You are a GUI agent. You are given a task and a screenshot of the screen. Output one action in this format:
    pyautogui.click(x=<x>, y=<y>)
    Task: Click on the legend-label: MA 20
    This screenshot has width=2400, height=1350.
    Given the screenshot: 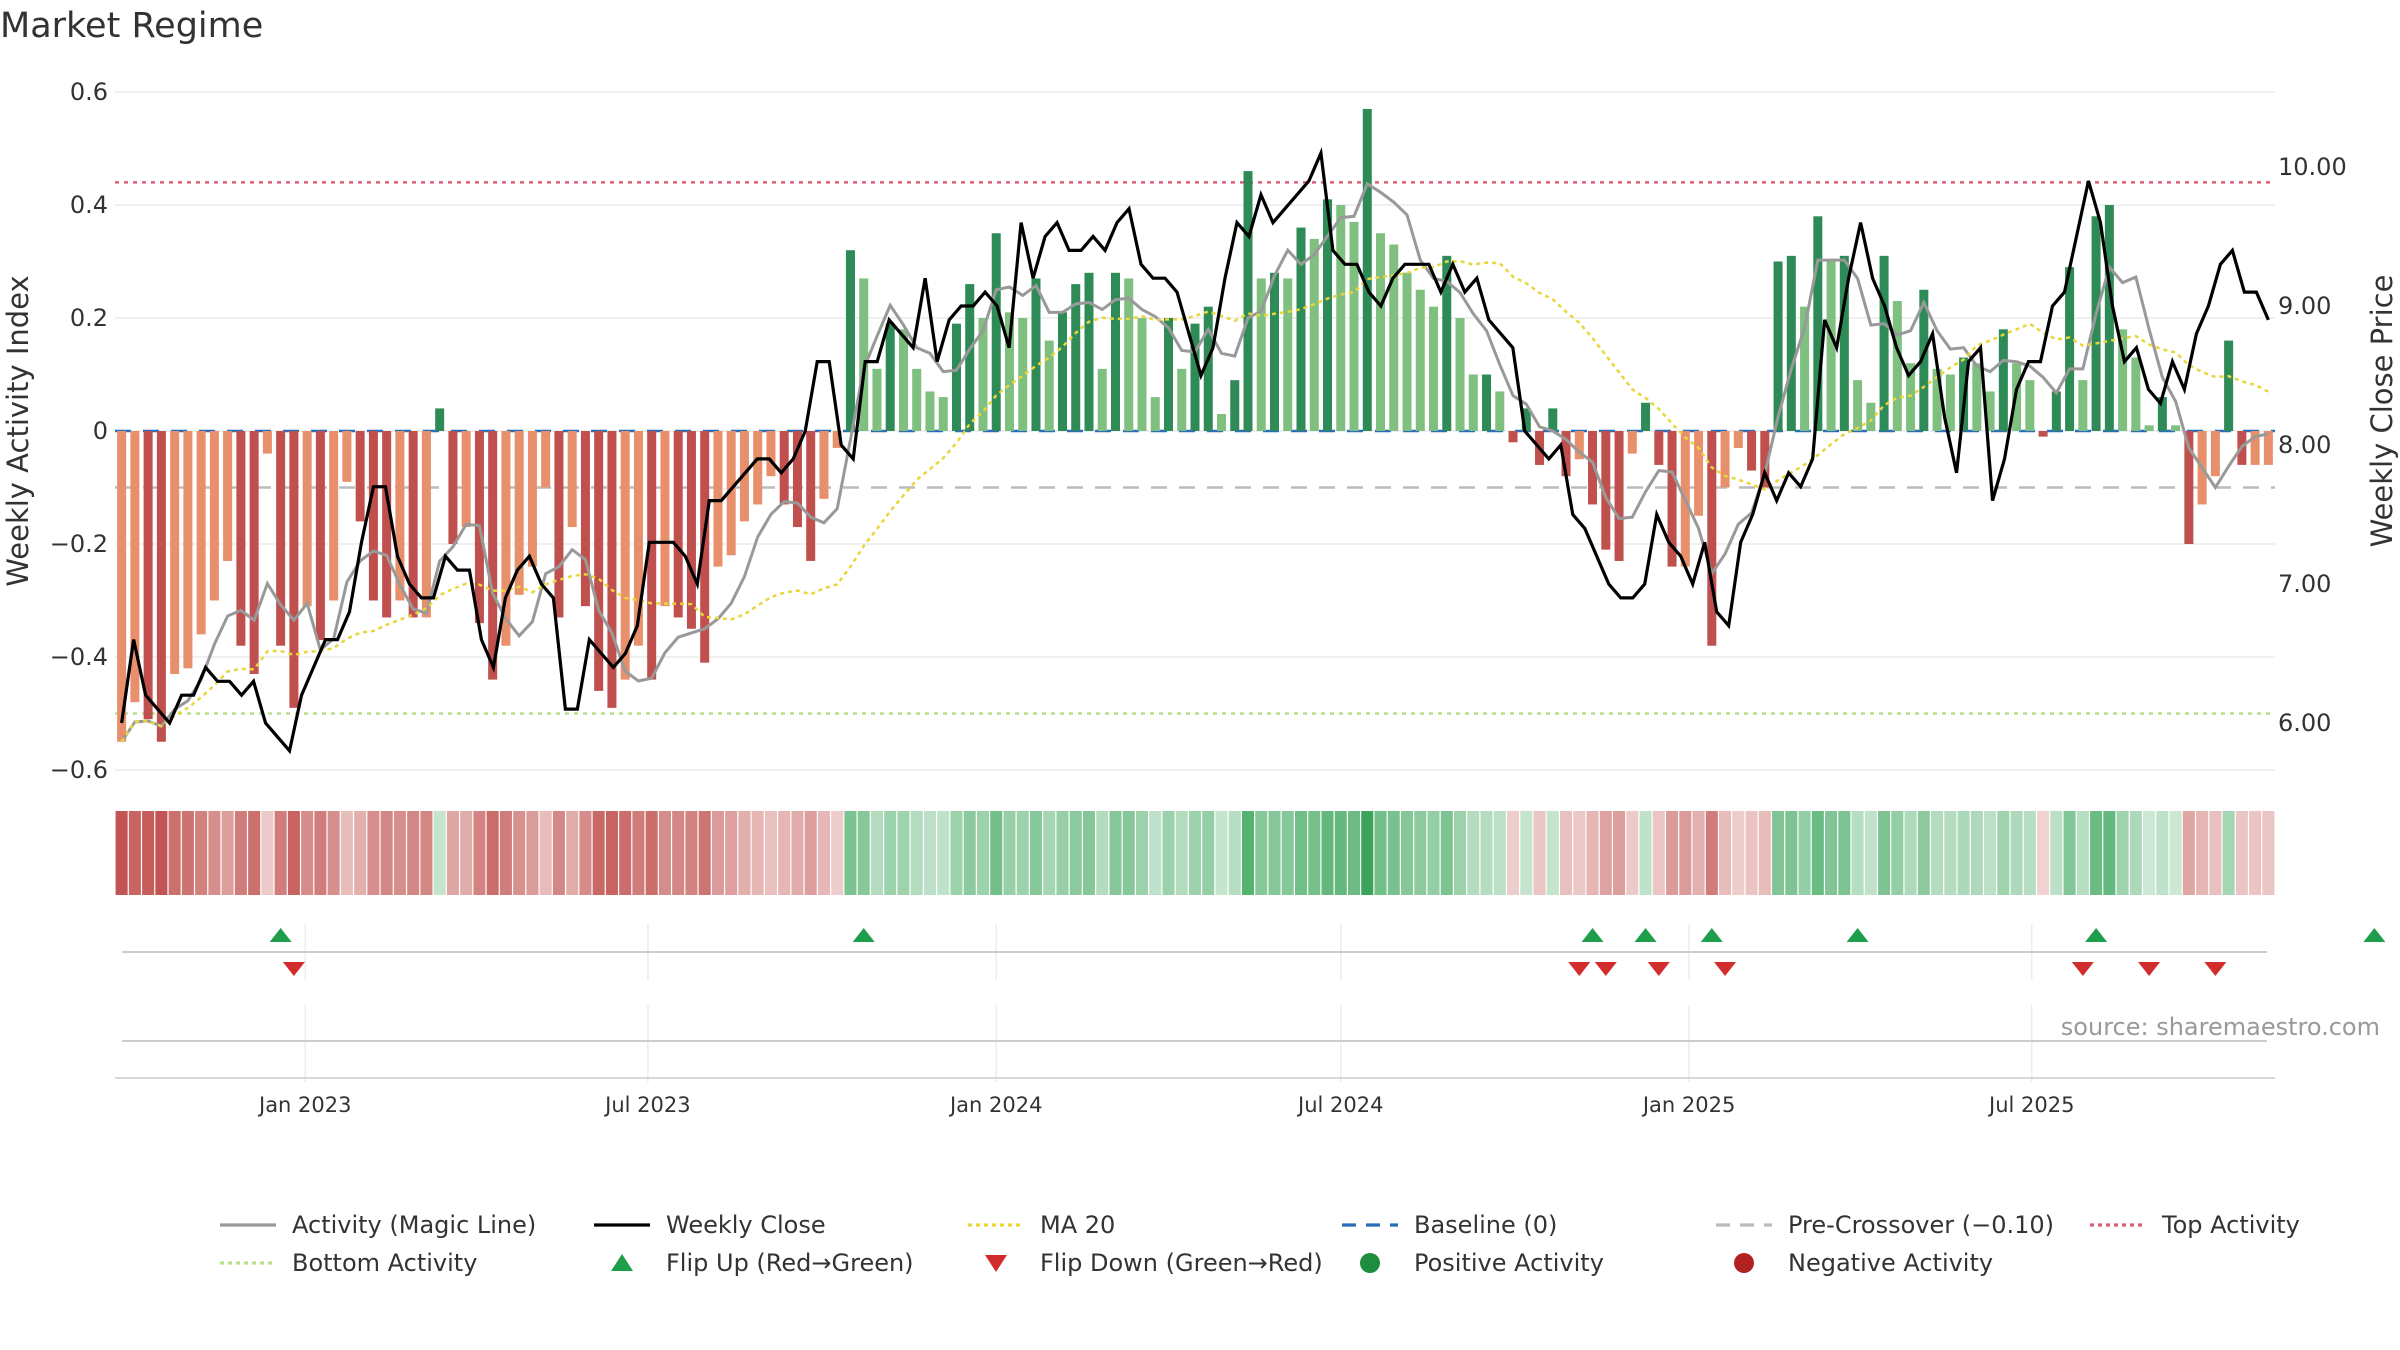 What is the action you would take?
    pyautogui.click(x=1077, y=1225)
    